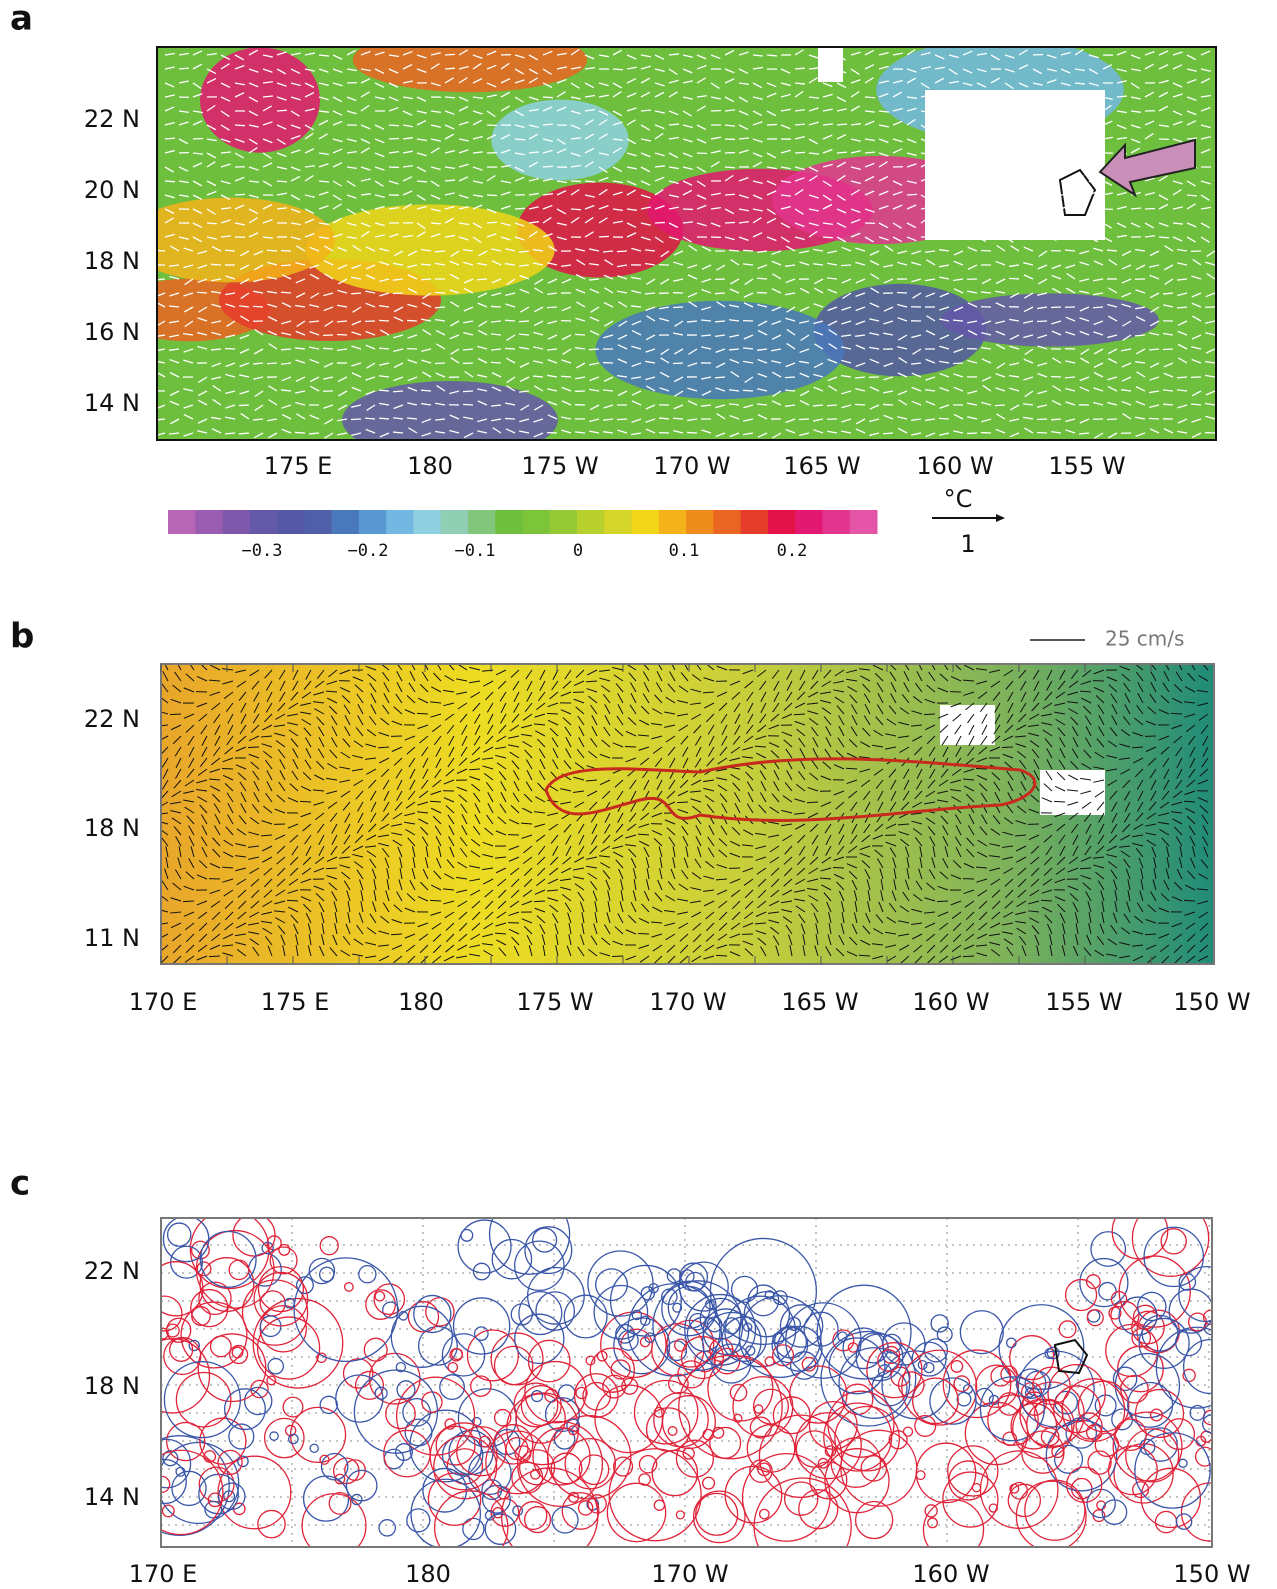 The height and width of the screenshot is (1589, 1277). What do you see at coordinates (687, 1002) in the screenshot?
I see `x-tick-label: 170 W` at bounding box center [687, 1002].